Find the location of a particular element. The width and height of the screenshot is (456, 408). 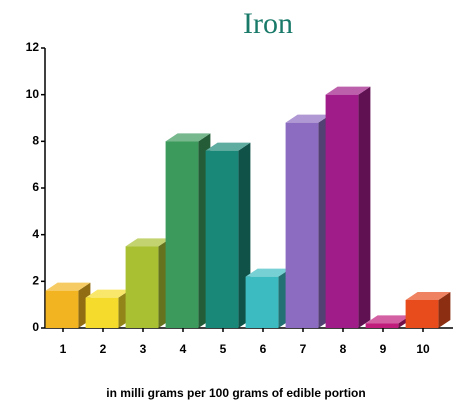

x-tick-label: 5 is located at coordinates (223, 349).